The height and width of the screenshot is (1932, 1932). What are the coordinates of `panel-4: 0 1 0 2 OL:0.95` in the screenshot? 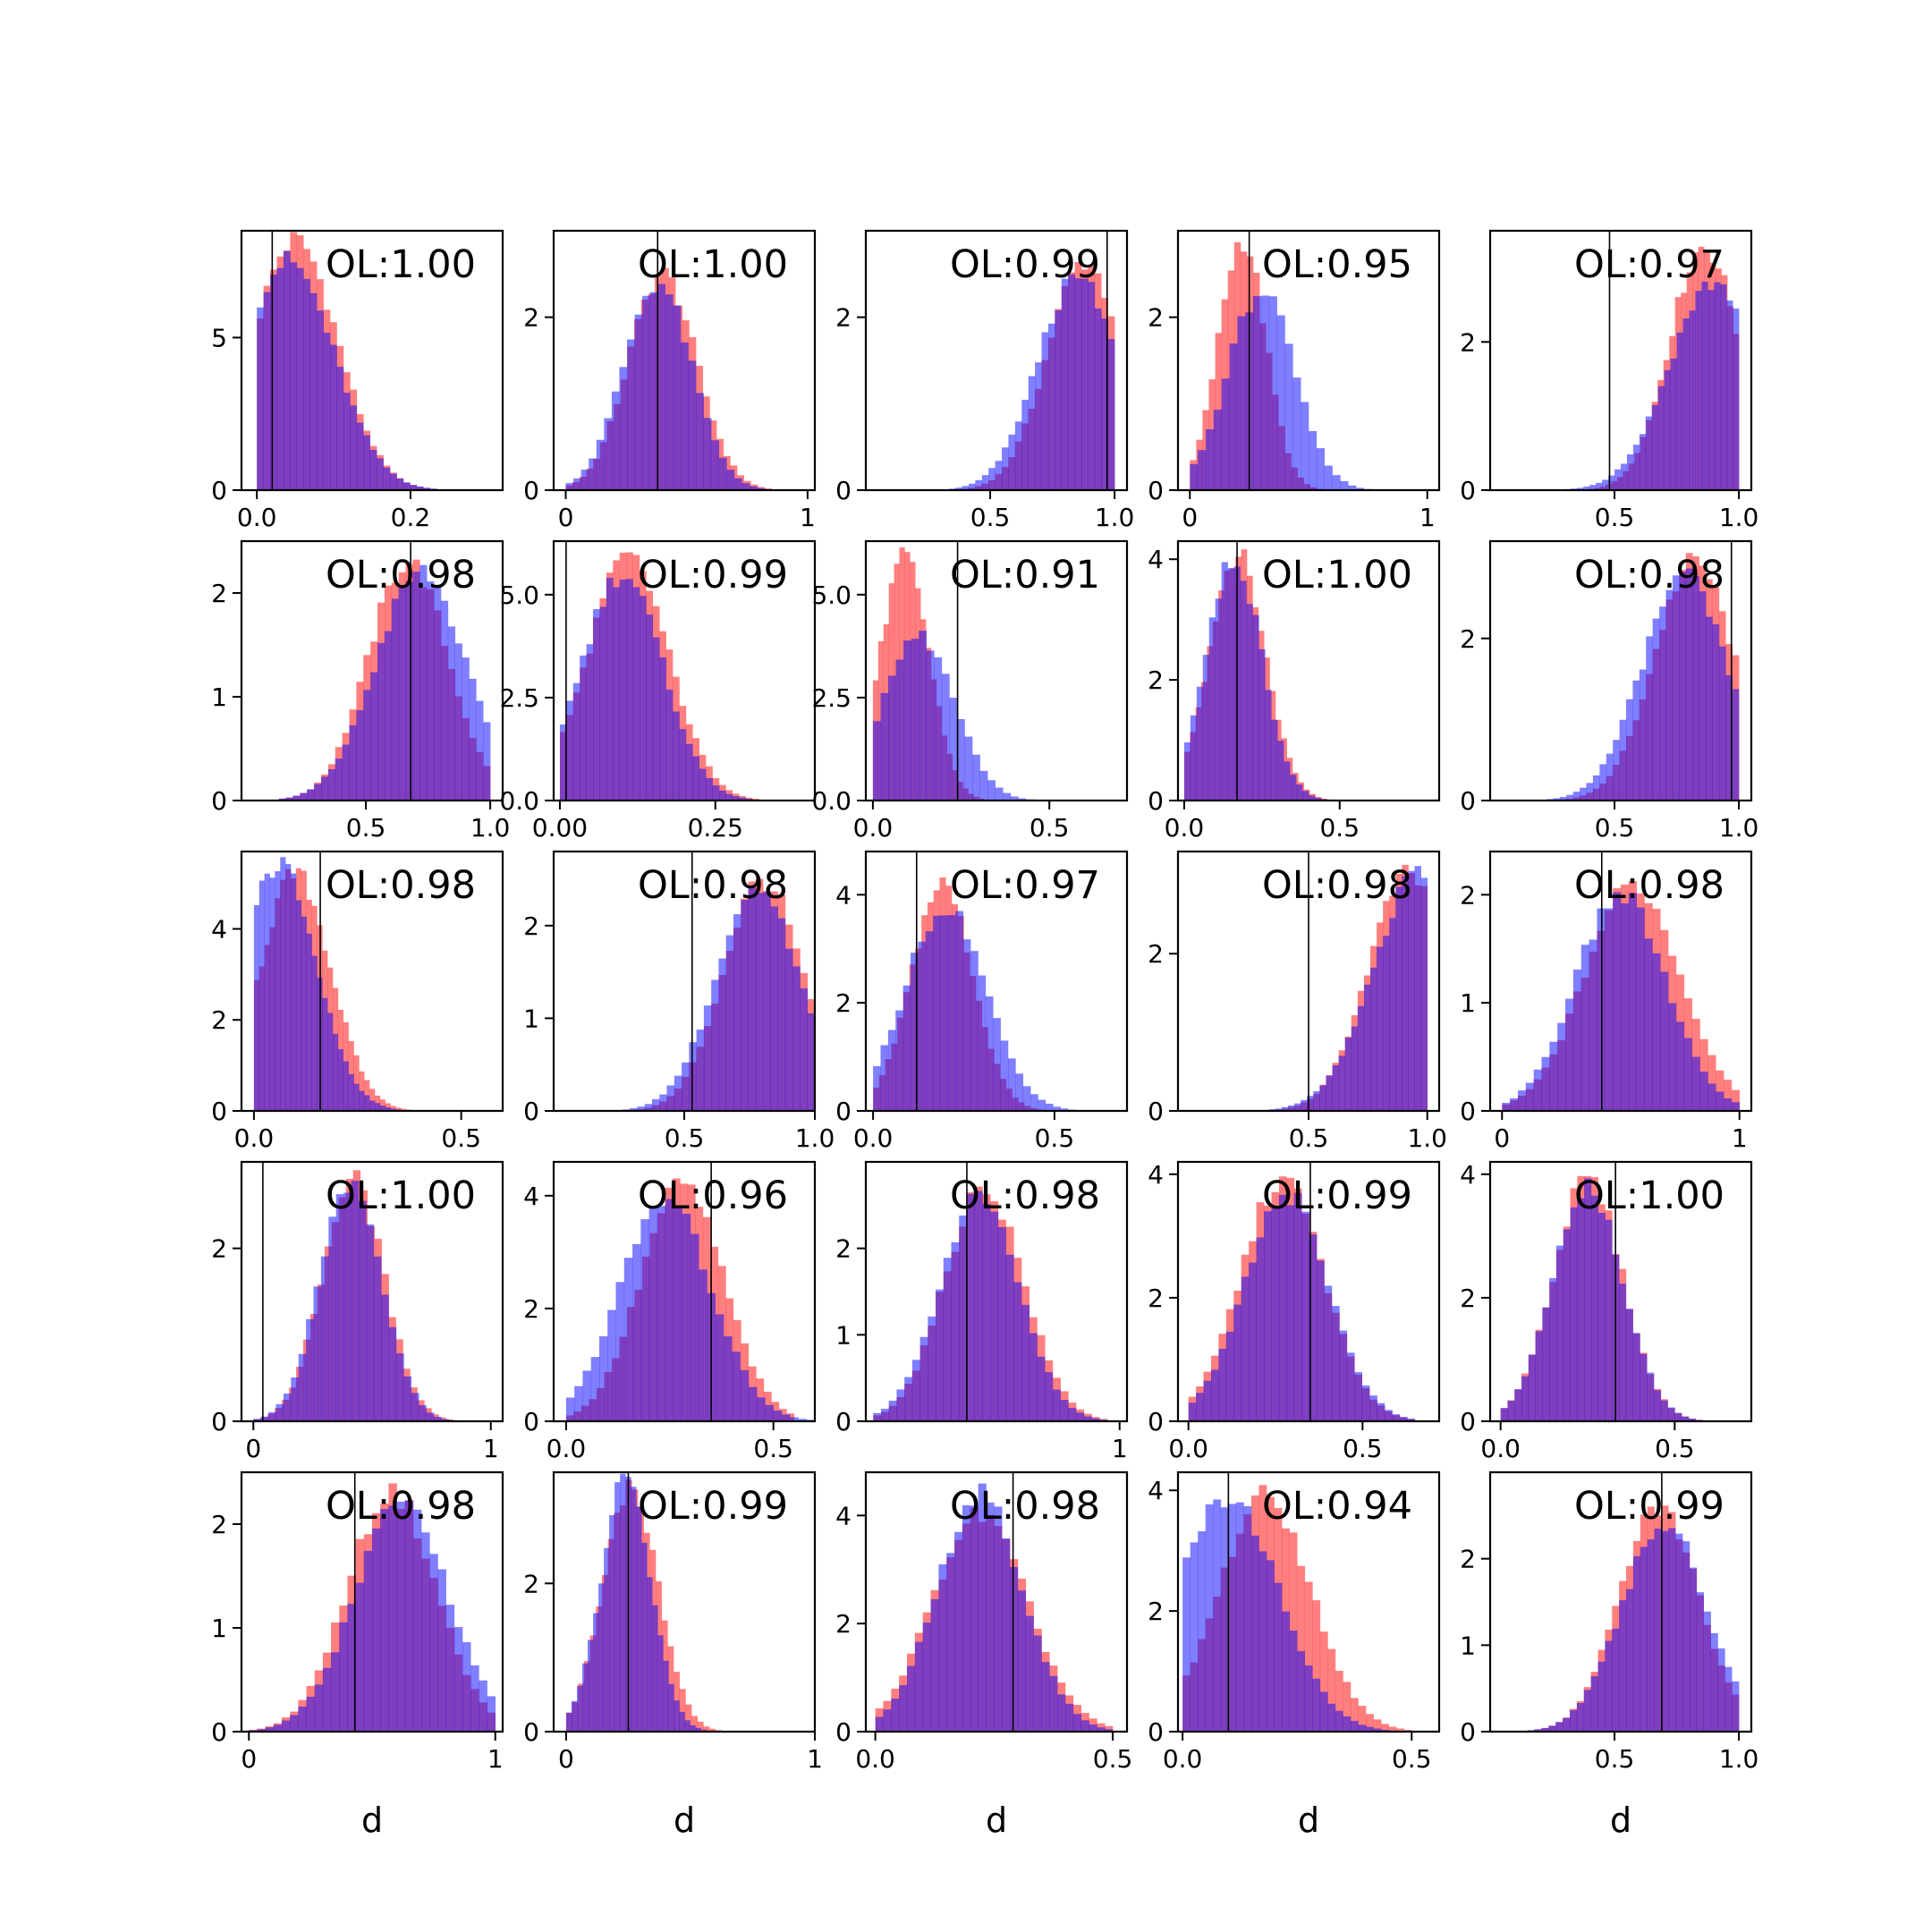 It's located at (1294, 380).